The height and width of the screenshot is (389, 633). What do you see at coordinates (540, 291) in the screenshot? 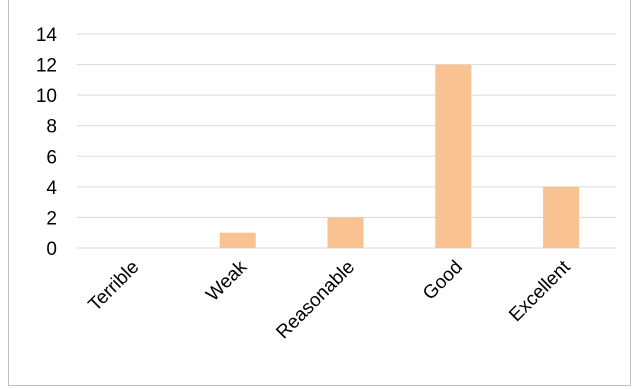
I see `x-category-label-excellent: Excellent` at bounding box center [540, 291].